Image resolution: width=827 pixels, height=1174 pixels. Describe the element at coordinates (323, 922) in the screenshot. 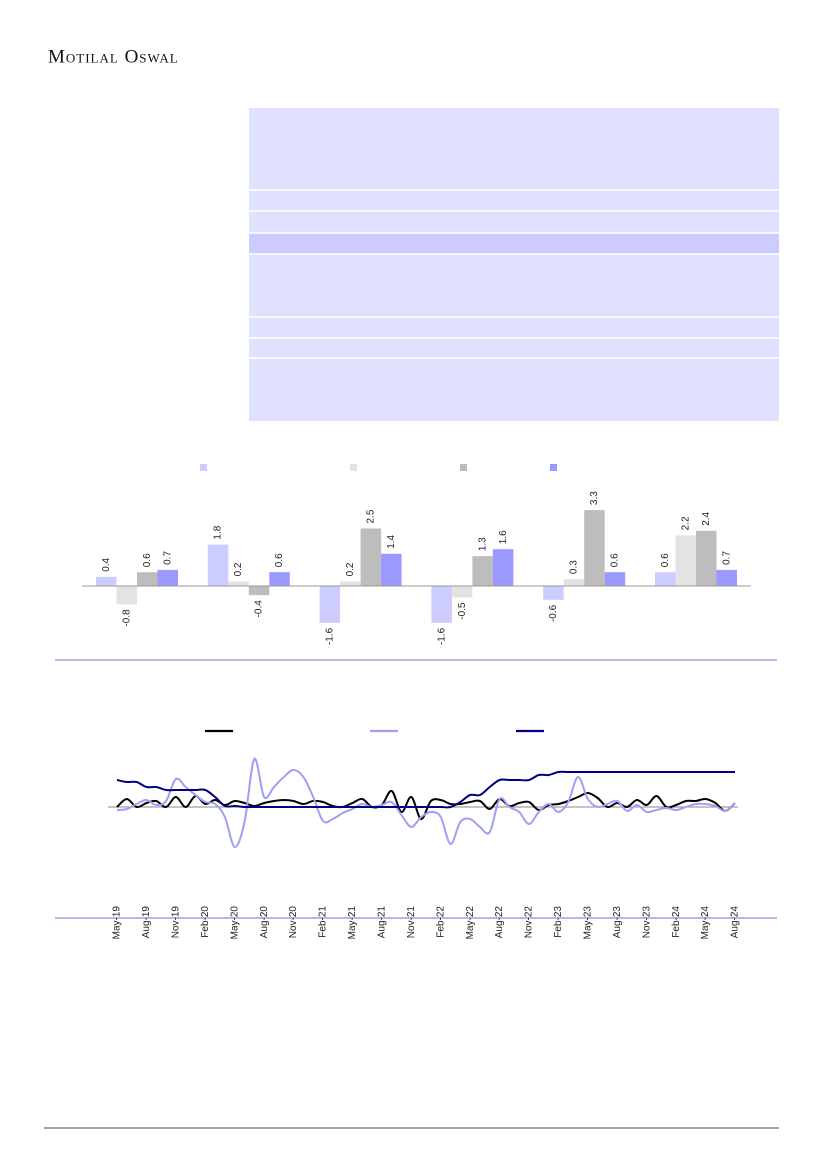

I see `x-tick-label: Feb-21` at that location.